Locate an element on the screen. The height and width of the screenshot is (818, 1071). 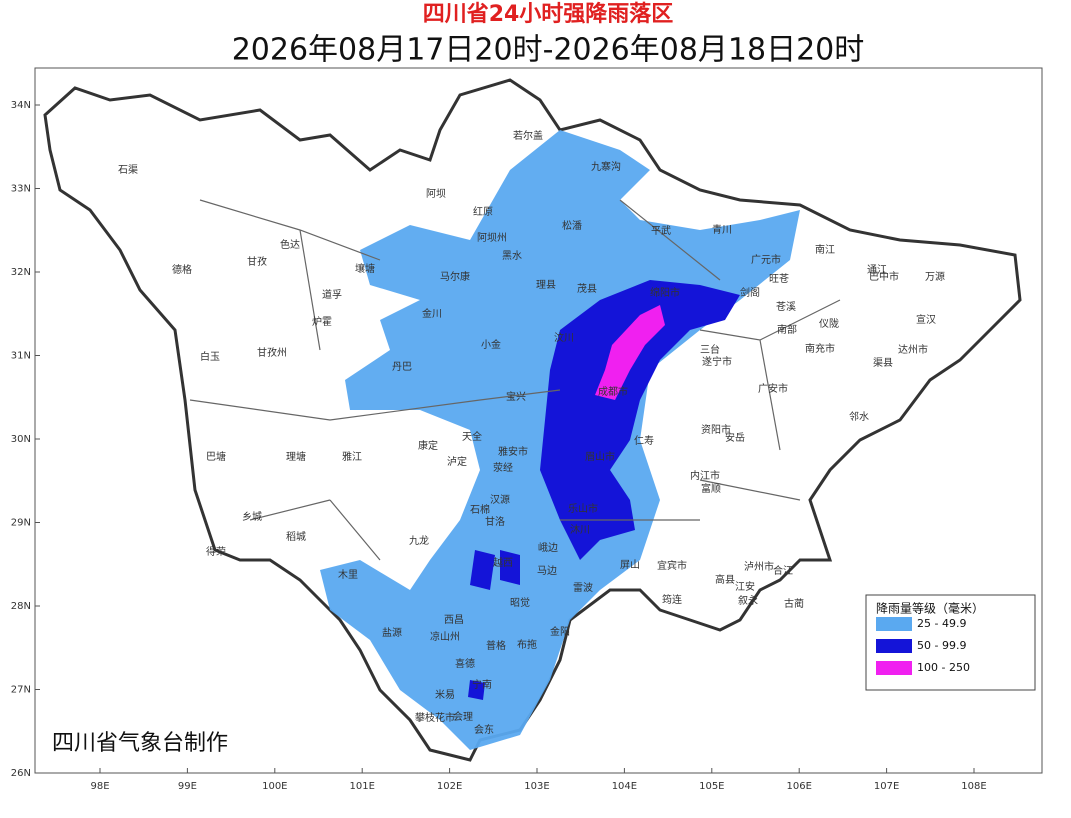
place-label: 巴中市 is located at coordinates (884, 276).